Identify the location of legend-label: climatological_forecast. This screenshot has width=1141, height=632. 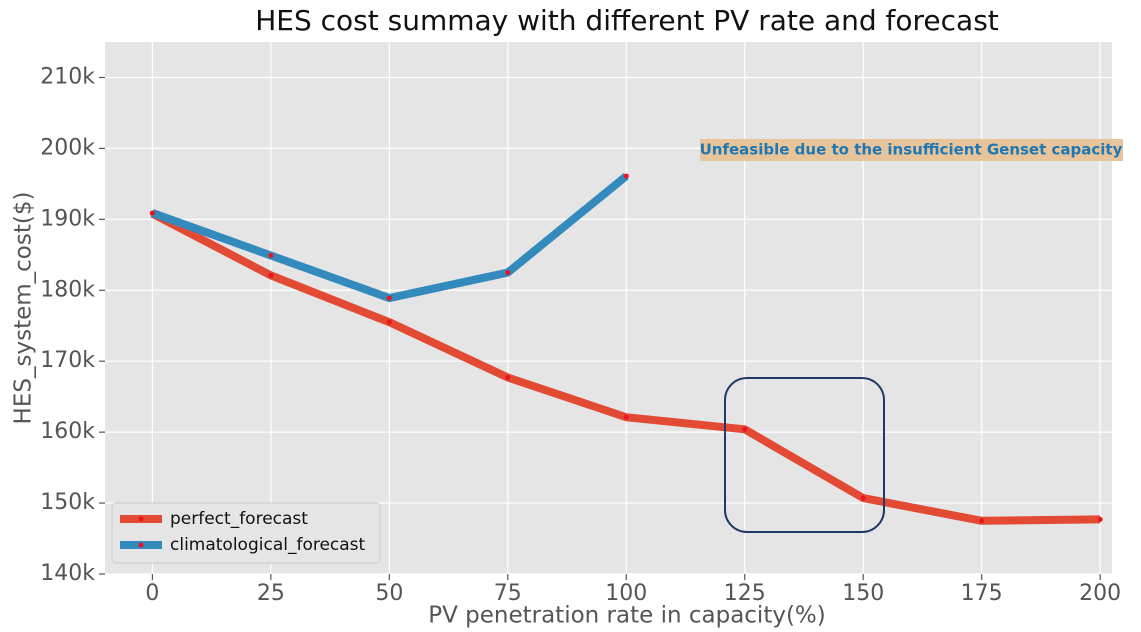
(268, 545).